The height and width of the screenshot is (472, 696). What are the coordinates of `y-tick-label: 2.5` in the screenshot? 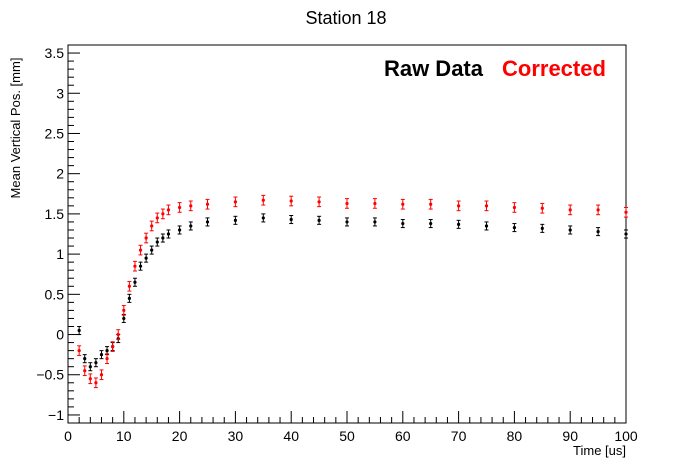 It's located at (55, 133).